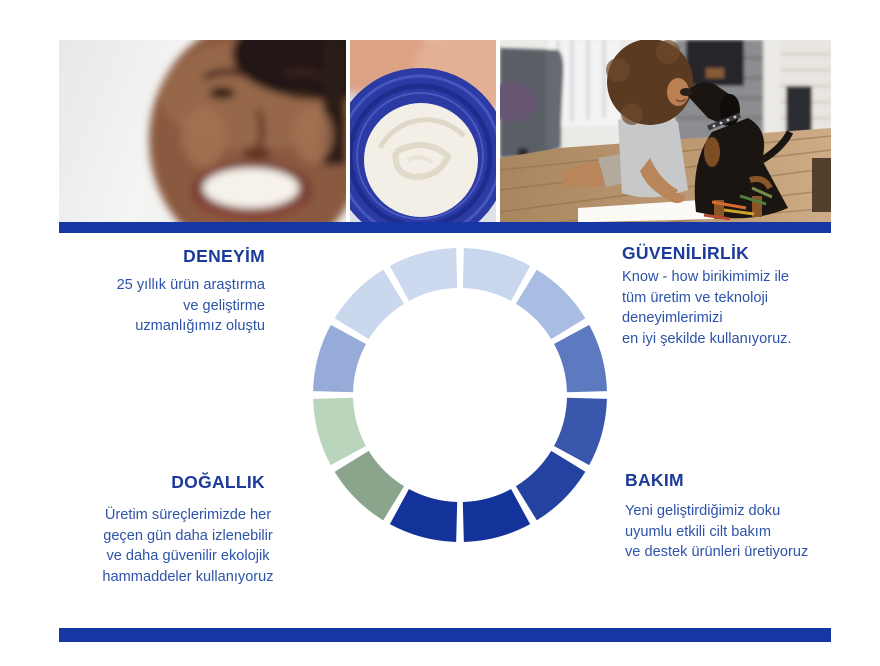 The image size is (880, 666). What do you see at coordinates (188, 515) in the screenshot?
I see `body-line: Üretim süreçlerimizde her` at bounding box center [188, 515].